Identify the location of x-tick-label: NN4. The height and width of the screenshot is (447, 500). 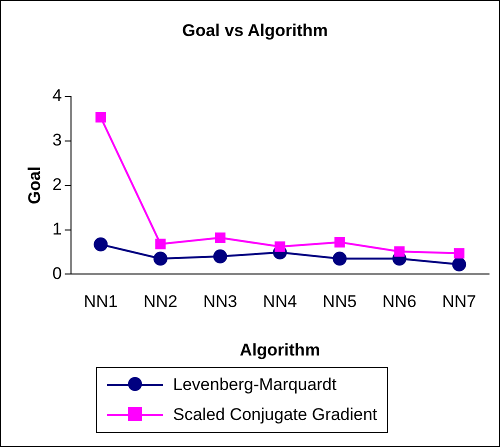
(279, 302).